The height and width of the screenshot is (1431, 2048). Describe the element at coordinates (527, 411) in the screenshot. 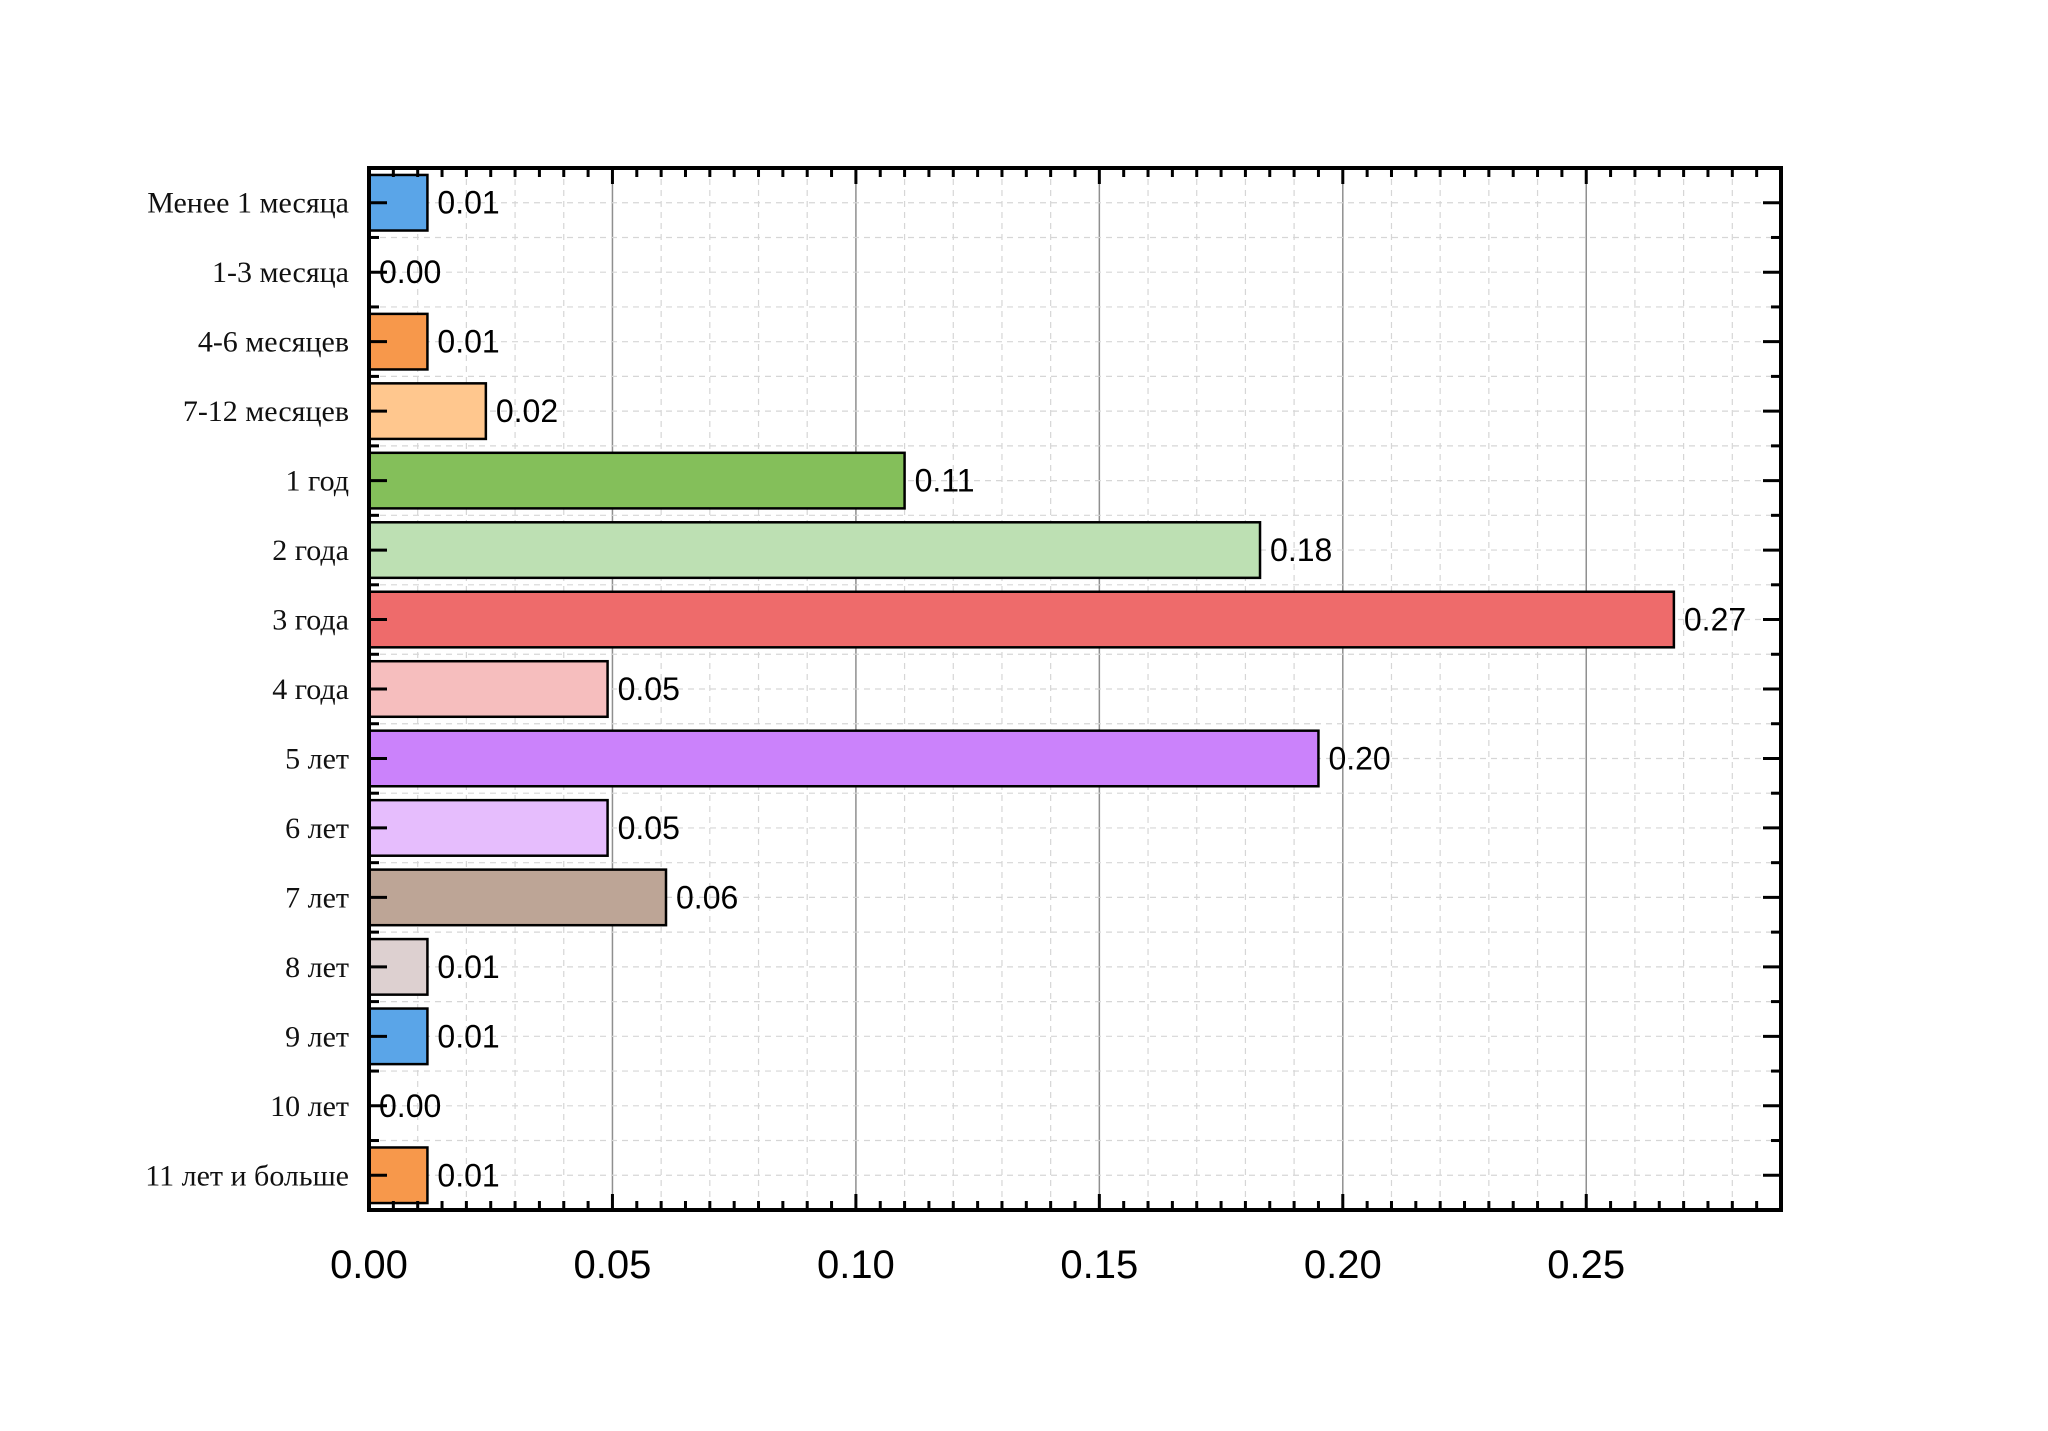

I see `value-label: 0.02` at that location.